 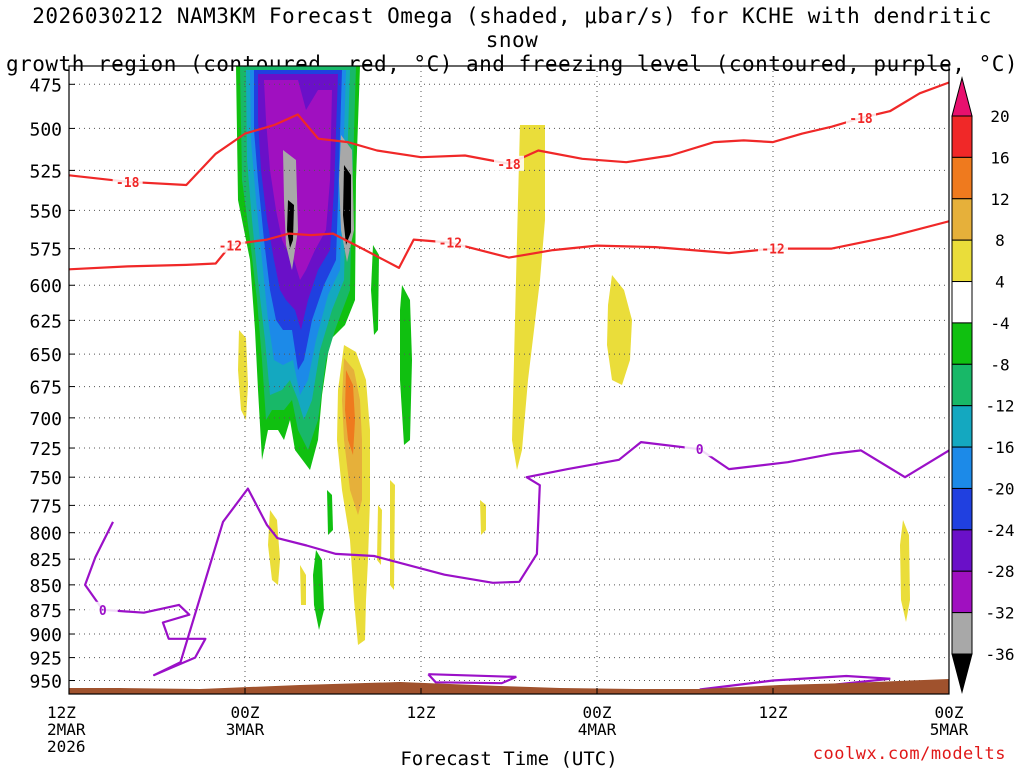 What do you see at coordinates (66, 746) in the screenshot?
I see `x-tick-label: 2026` at bounding box center [66, 746].